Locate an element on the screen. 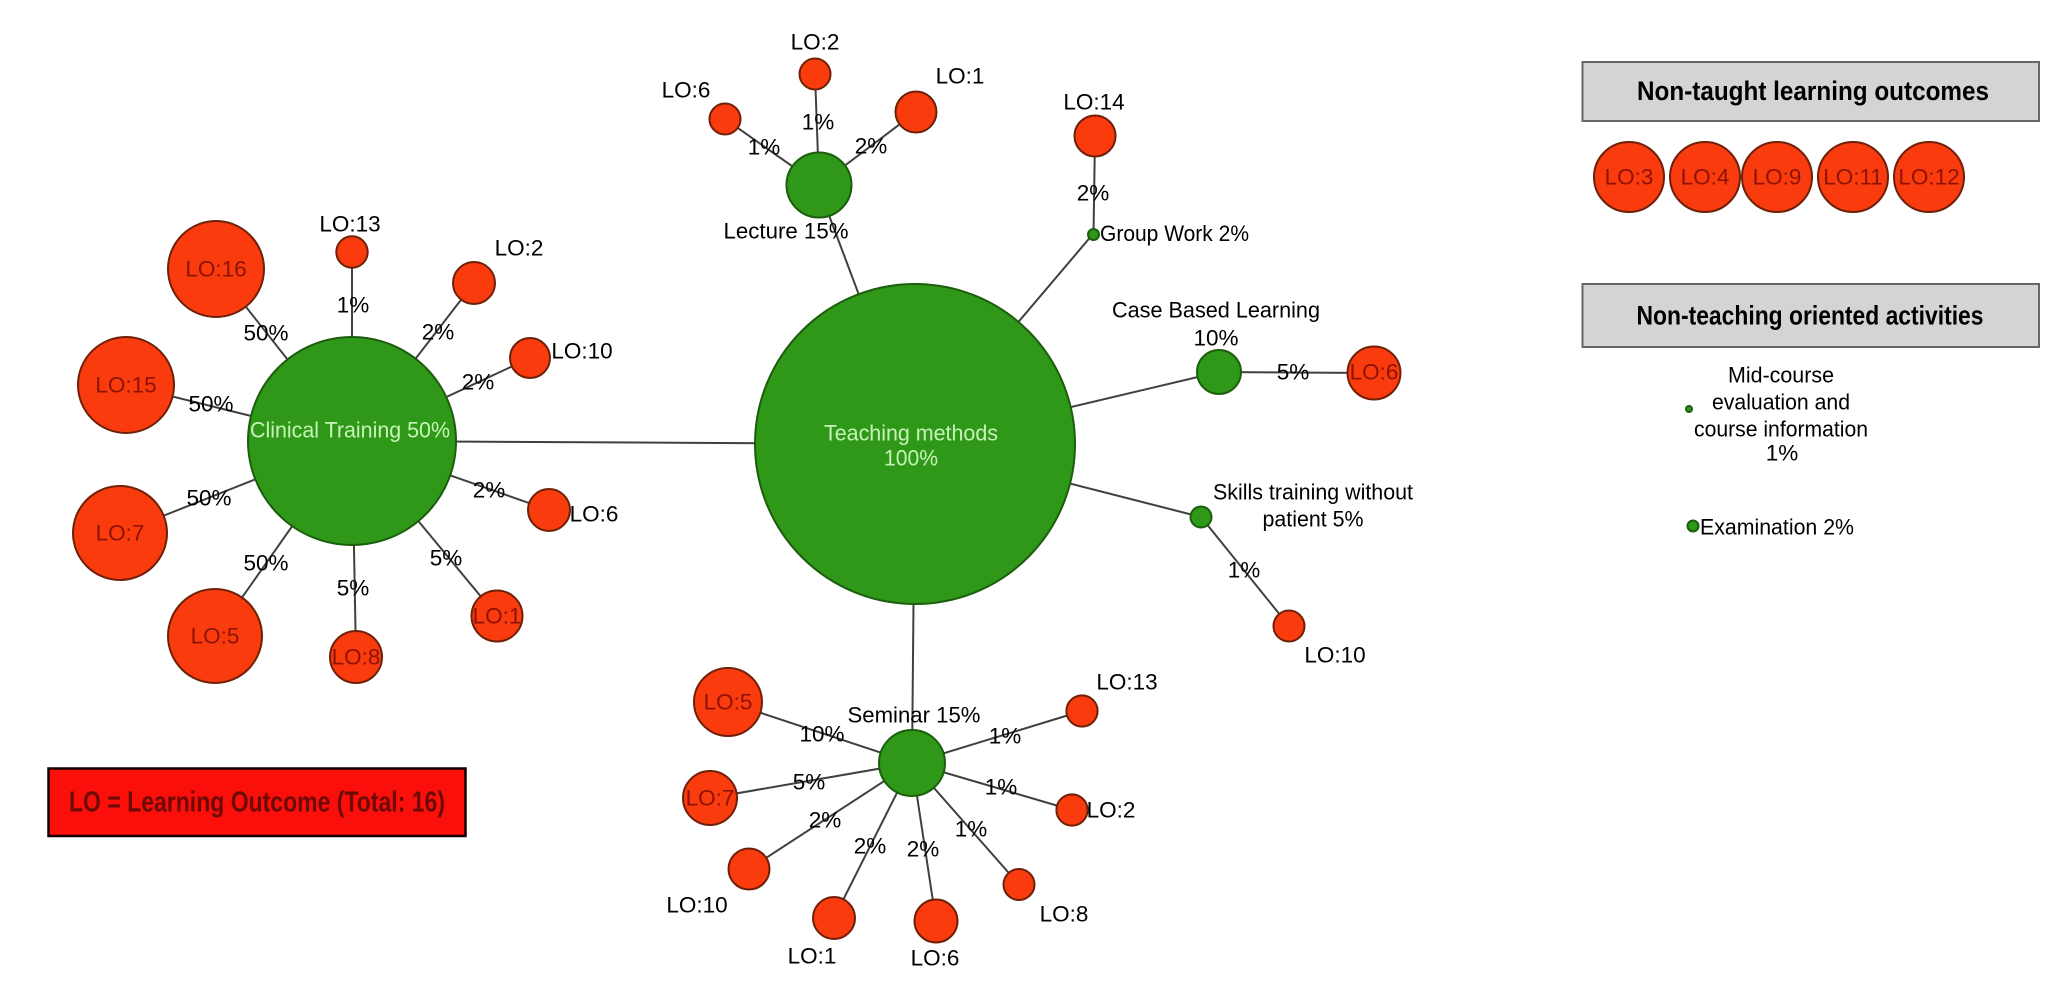  svg-text: Lecture 15% is located at coordinates (786, 231).